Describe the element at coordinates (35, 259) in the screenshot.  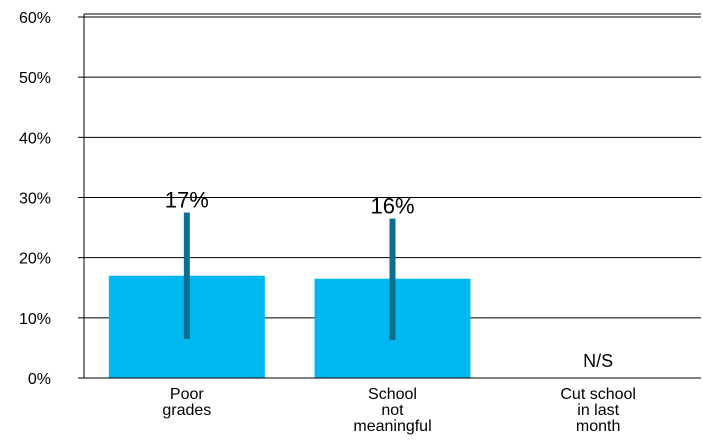
I see `y-tick-label: 20%` at that location.